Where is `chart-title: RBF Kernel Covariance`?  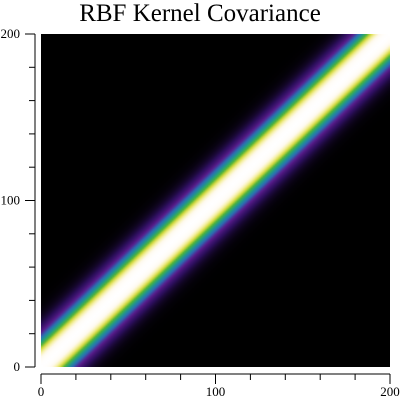 chart-title: RBF Kernel Covariance is located at coordinates (200, 13).